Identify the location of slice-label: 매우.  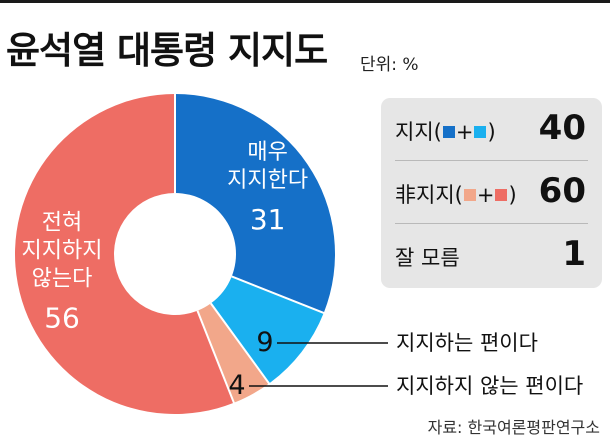
(267, 152).